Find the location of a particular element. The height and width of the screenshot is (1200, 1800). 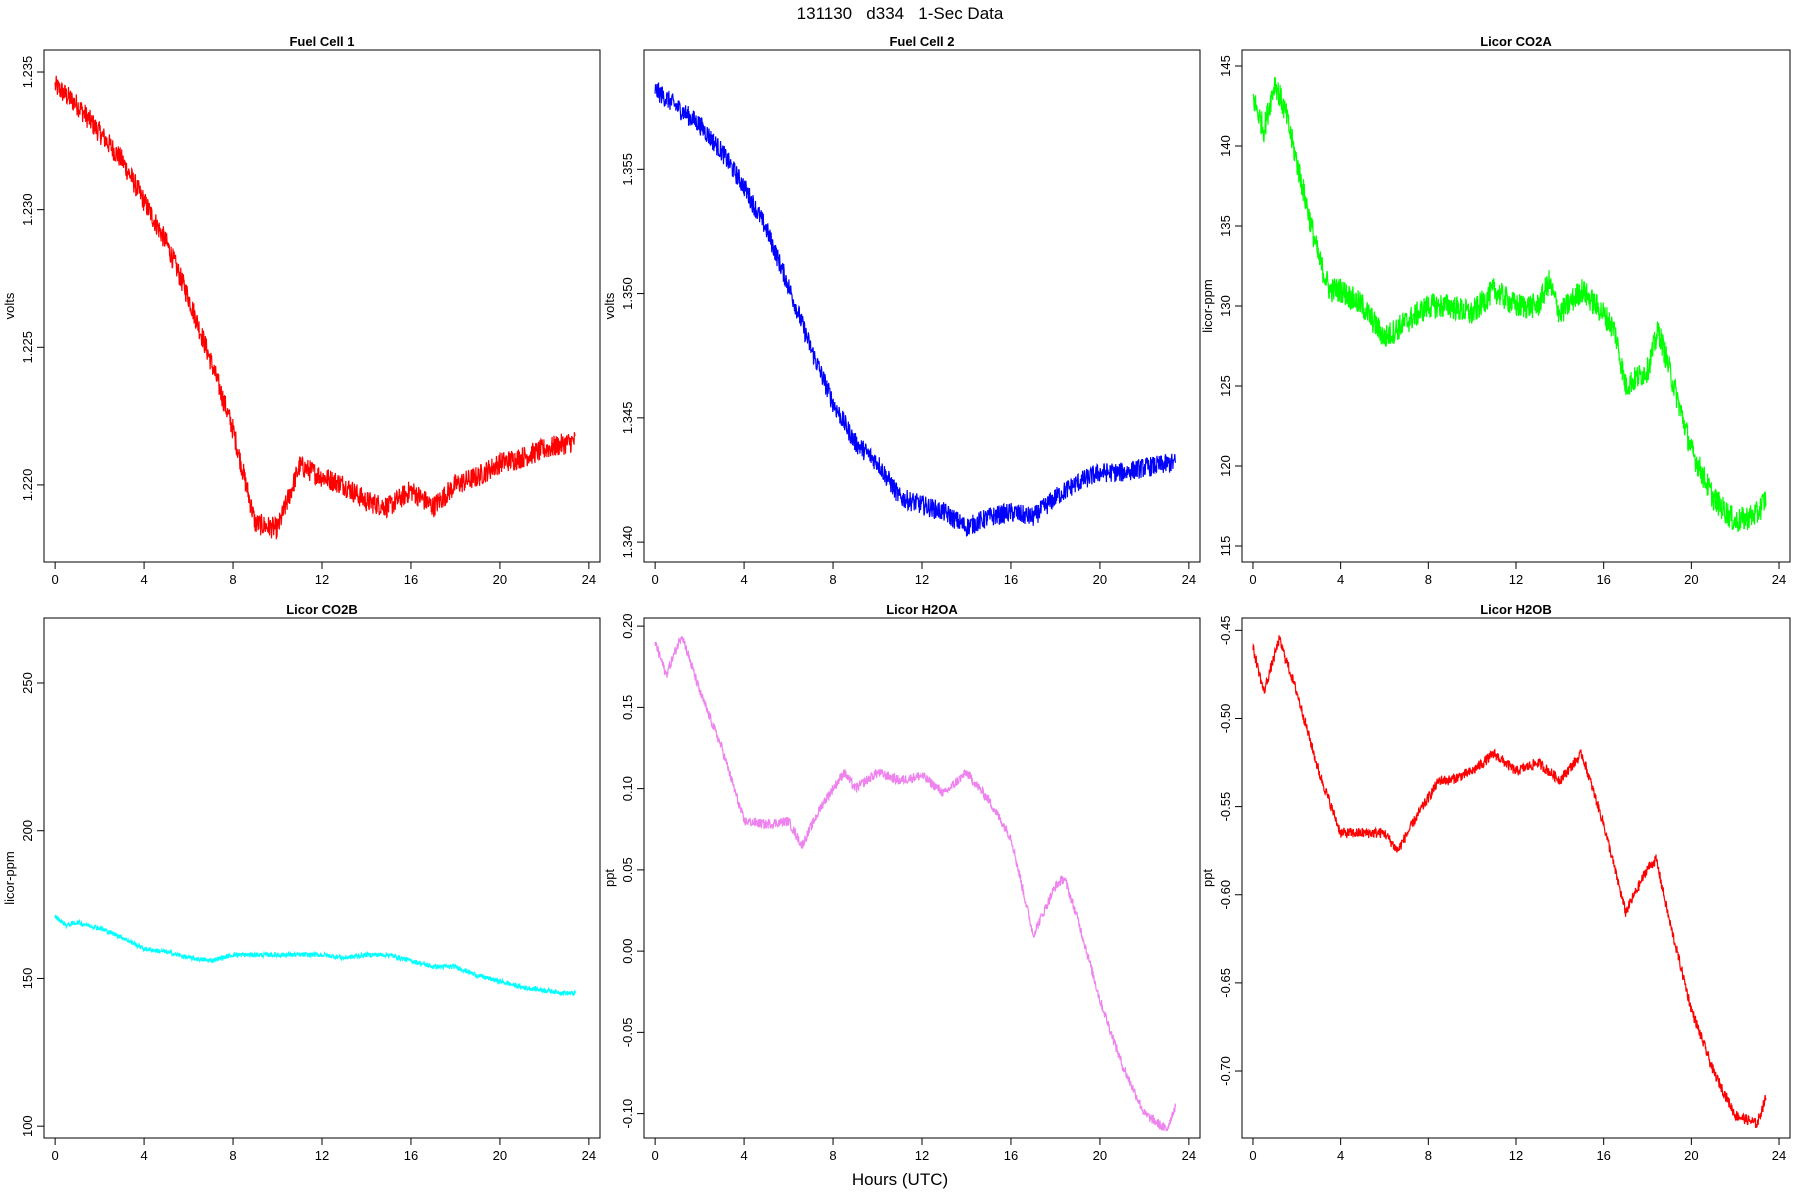

y-tick-label: 1.355 is located at coordinates (627, 169).